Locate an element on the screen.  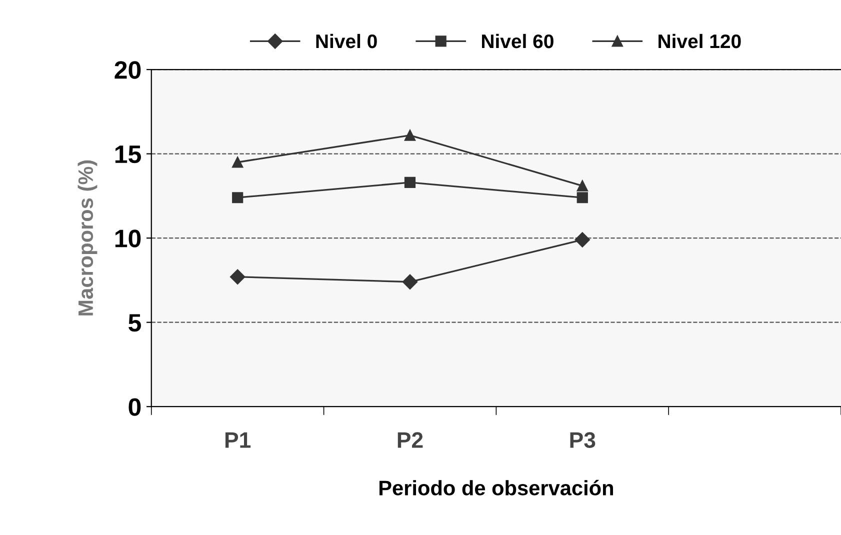
y-tick-label: 20 is located at coordinates (127, 70).